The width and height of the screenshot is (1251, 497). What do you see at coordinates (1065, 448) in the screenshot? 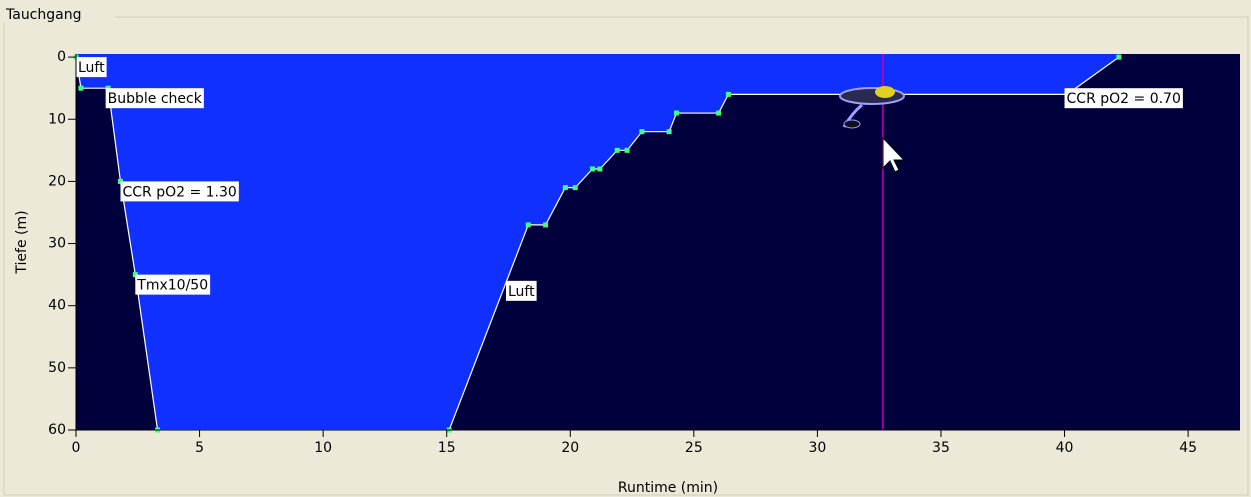
I see `x-tick-label: 40` at bounding box center [1065, 448].